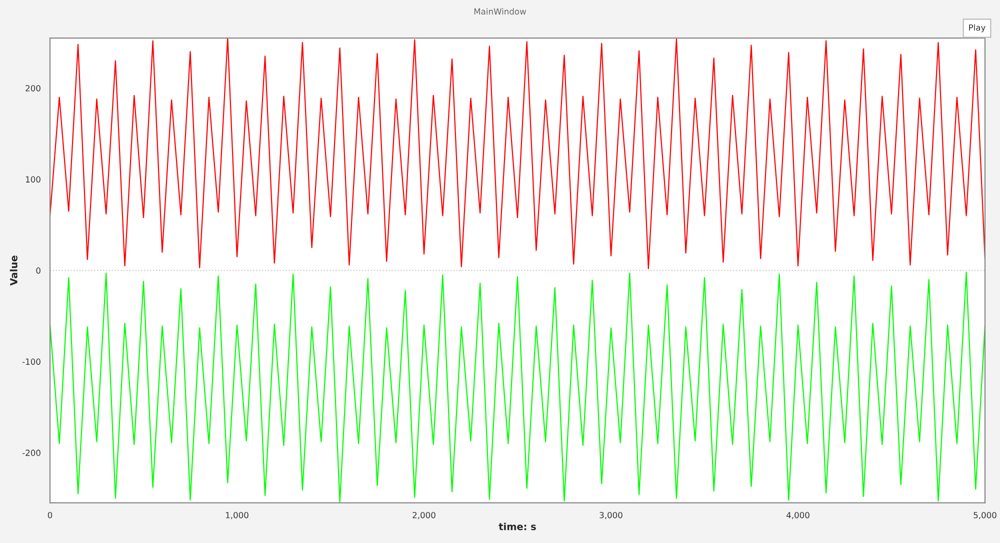 Image resolution: width=1000 pixels, height=543 pixels. I want to click on y-tick-label: 200, so click(33, 88).